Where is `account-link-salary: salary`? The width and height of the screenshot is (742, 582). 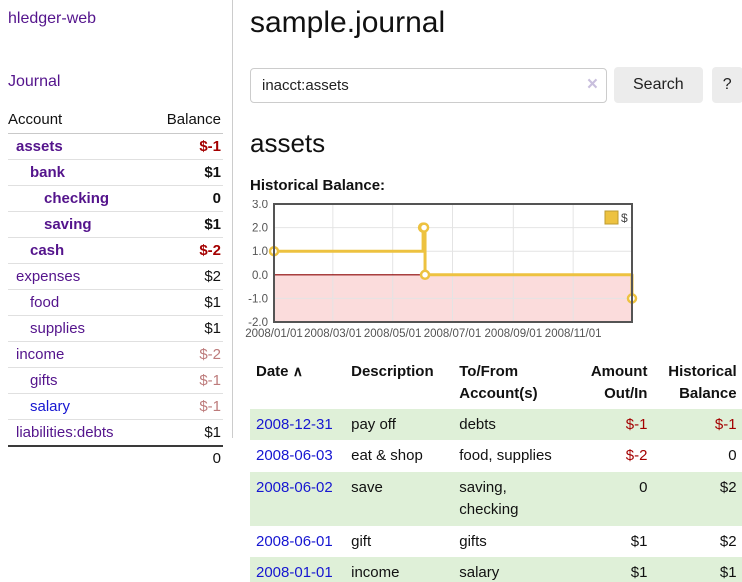 account-link-salary: salary is located at coordinates (50, 406).